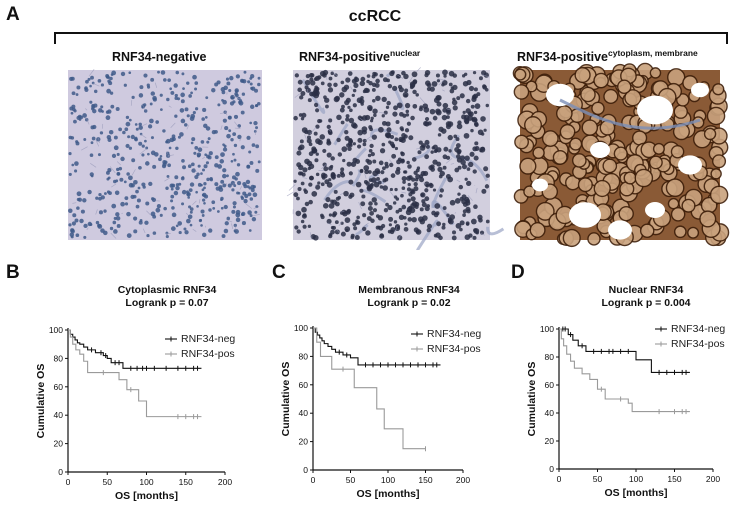 This screenshot has width=750, height=516. What do you see at coordinates (304, 385) in the screenshot?
I see `y-tick-label-c: 60` at bounding box center [304, 385].